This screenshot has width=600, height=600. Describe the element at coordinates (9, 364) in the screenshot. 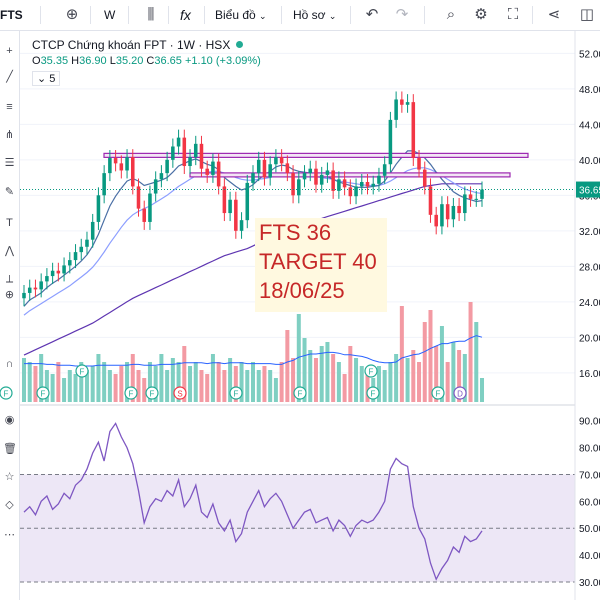

I see `magnet-icon: ∩` at that location.